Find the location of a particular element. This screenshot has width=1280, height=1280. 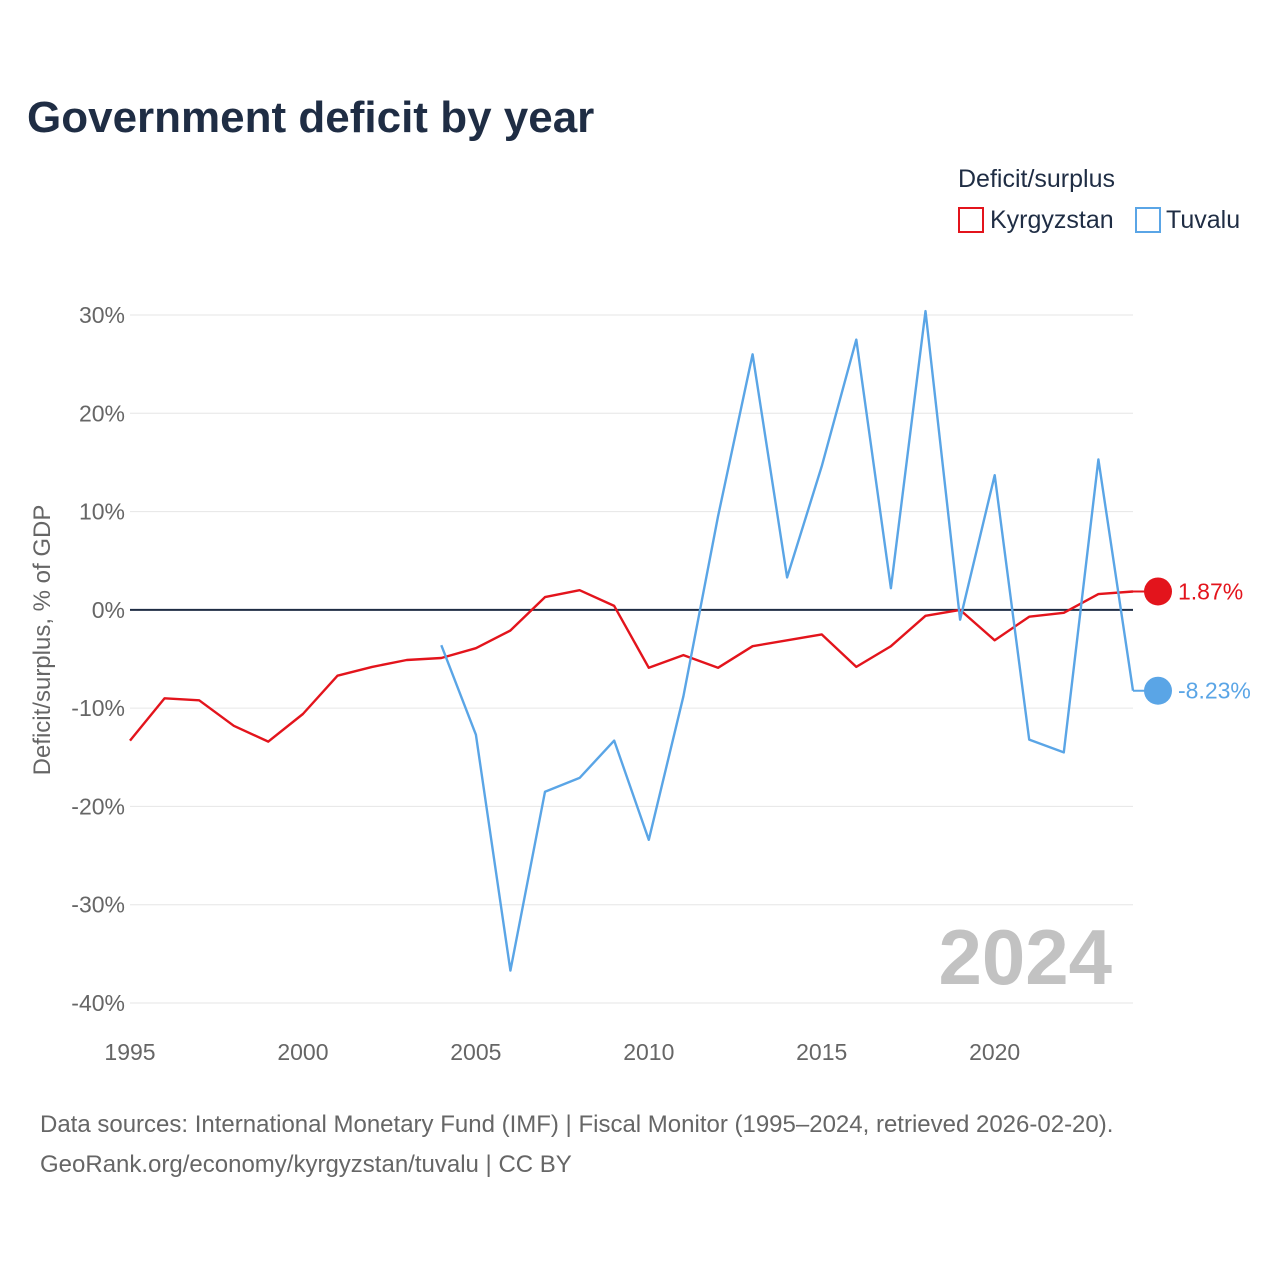

y-tick-label: -30% is located at coordinates (98, 905).